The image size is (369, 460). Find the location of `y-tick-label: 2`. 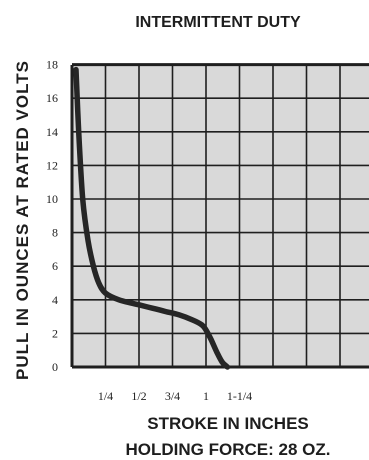

y-tick-label: 2 is located at coordinates (55, 333).